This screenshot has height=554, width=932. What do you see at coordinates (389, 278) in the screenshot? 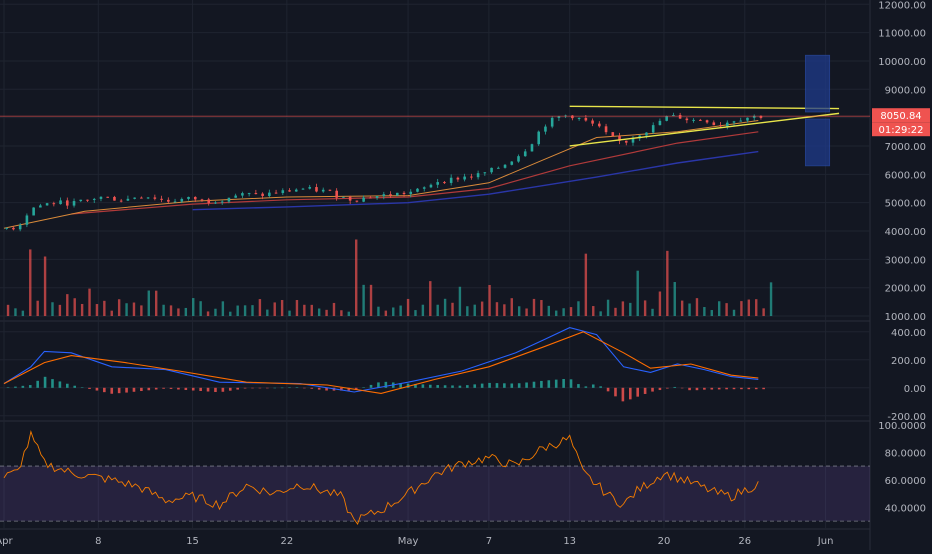
I see `volume-pane` at bounding box center [389, 278].